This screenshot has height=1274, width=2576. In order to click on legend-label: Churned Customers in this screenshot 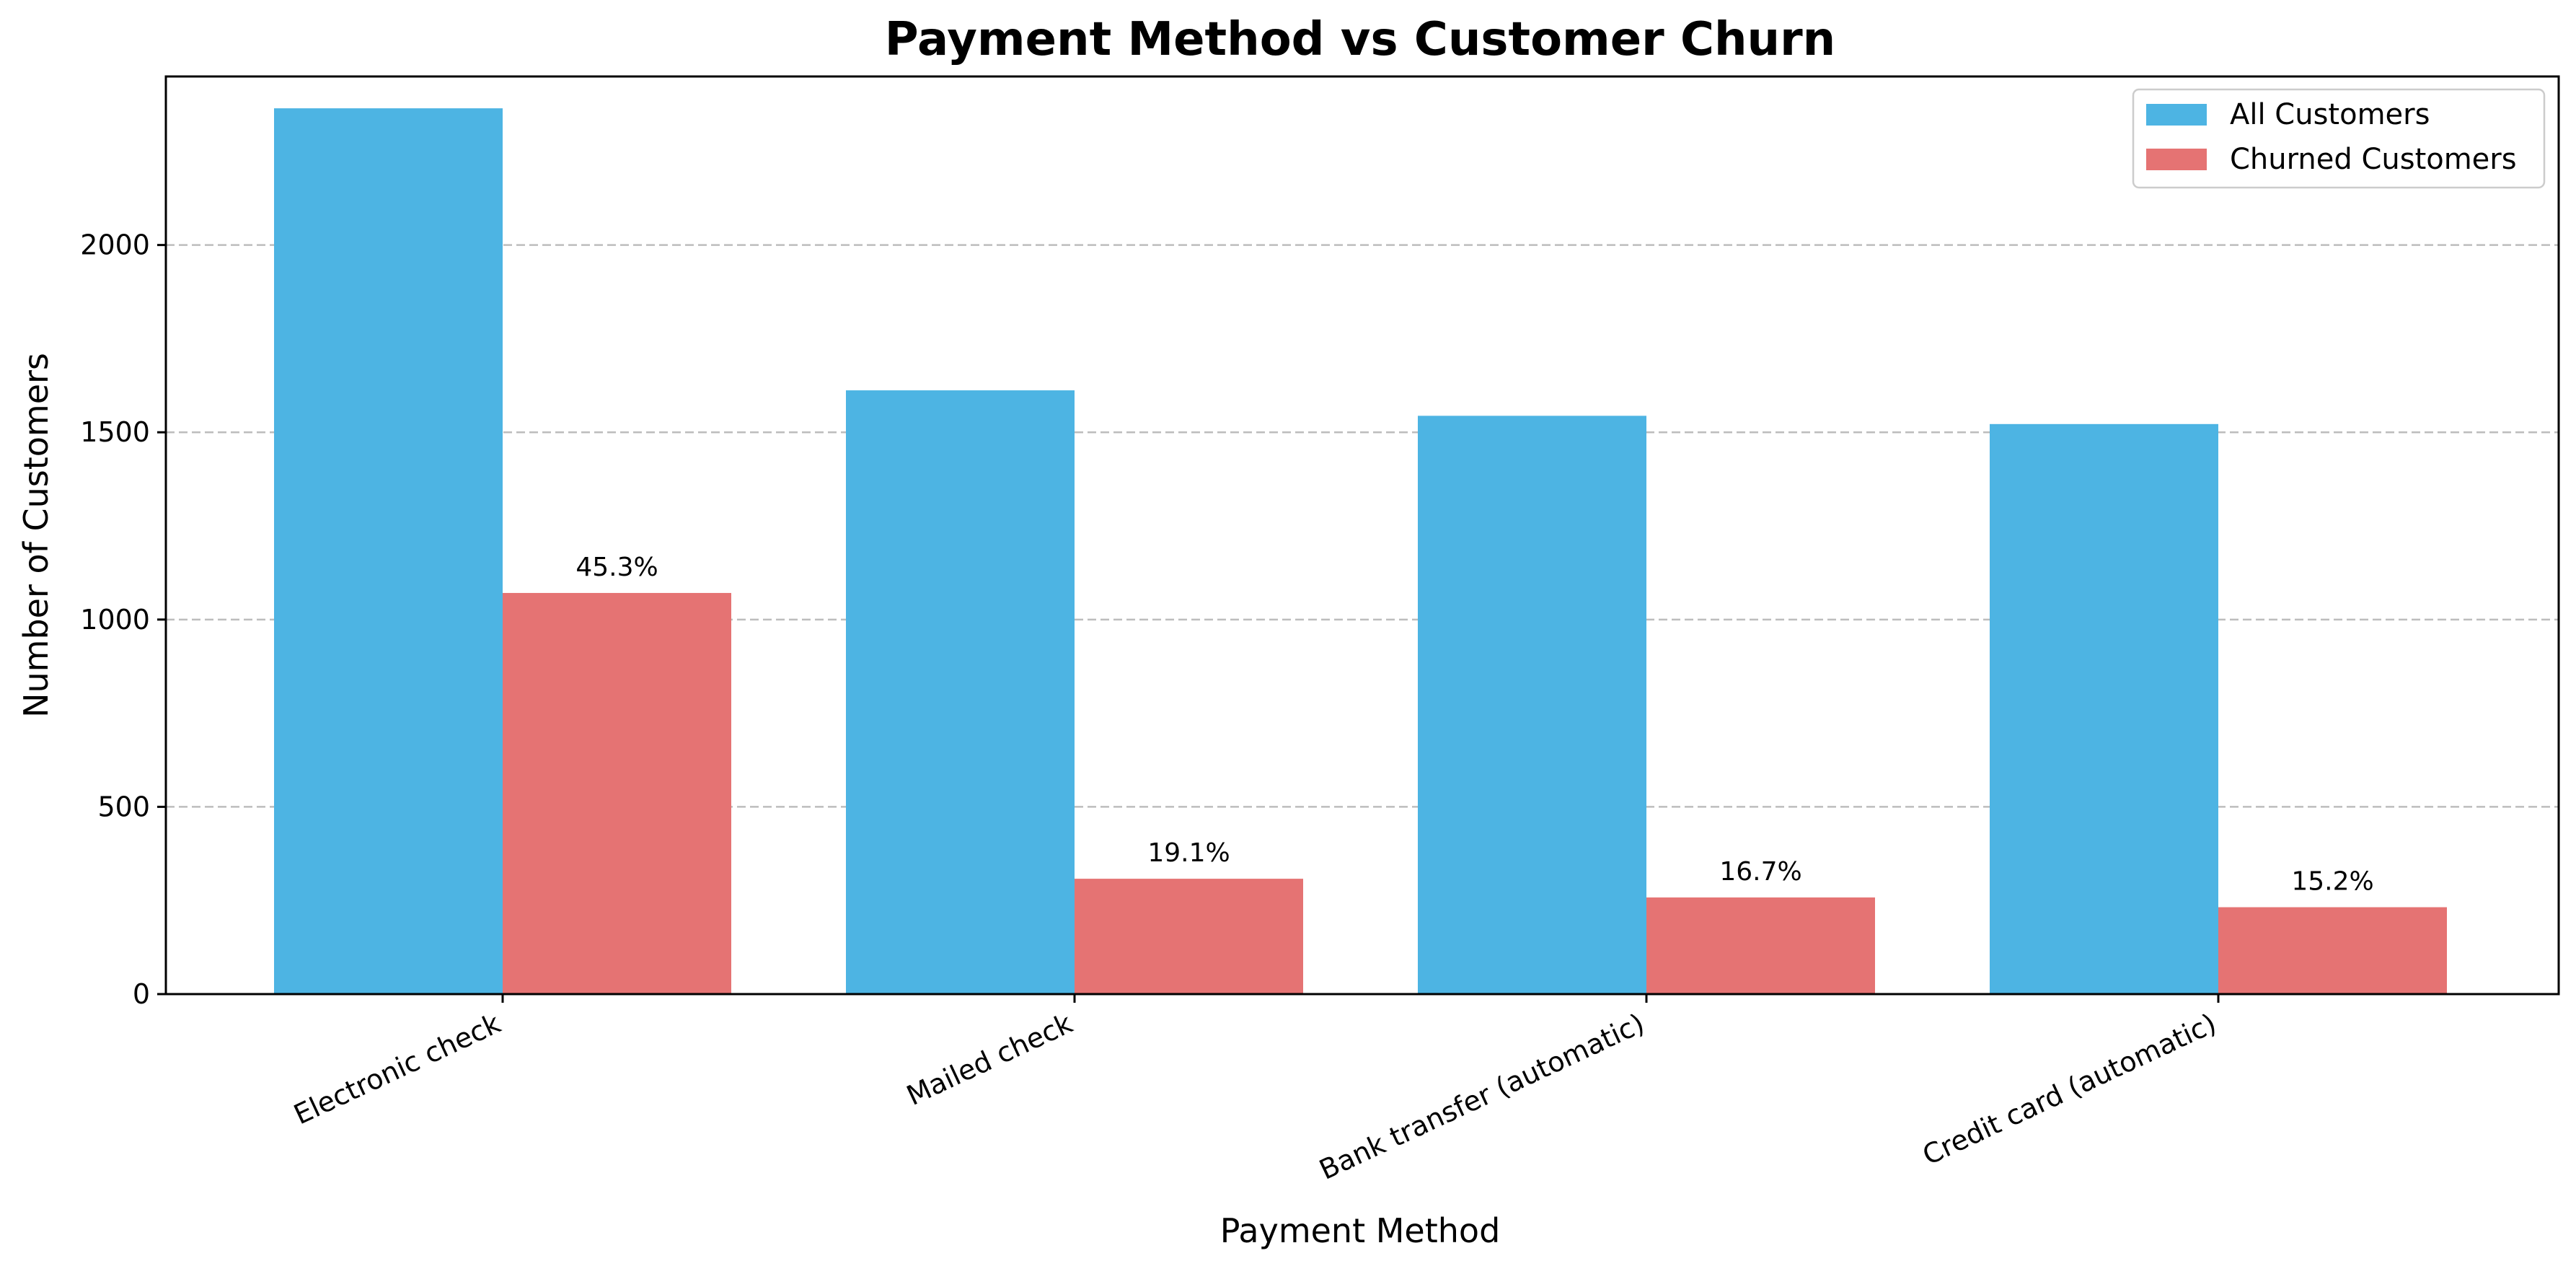, I will do `click(2373, 159)`.